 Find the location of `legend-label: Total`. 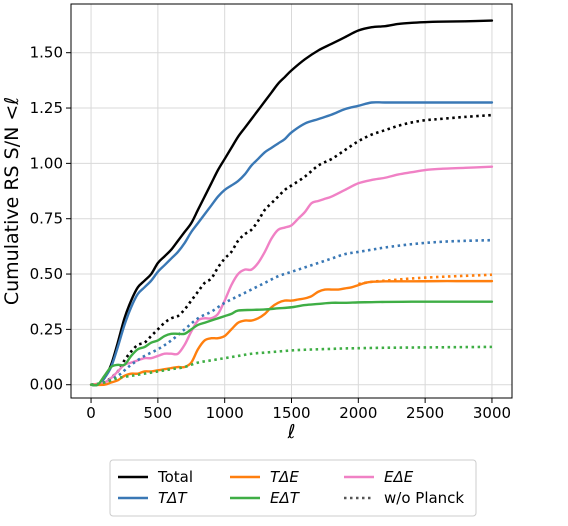

legend-label: Total is located at coordinates (175, 477).